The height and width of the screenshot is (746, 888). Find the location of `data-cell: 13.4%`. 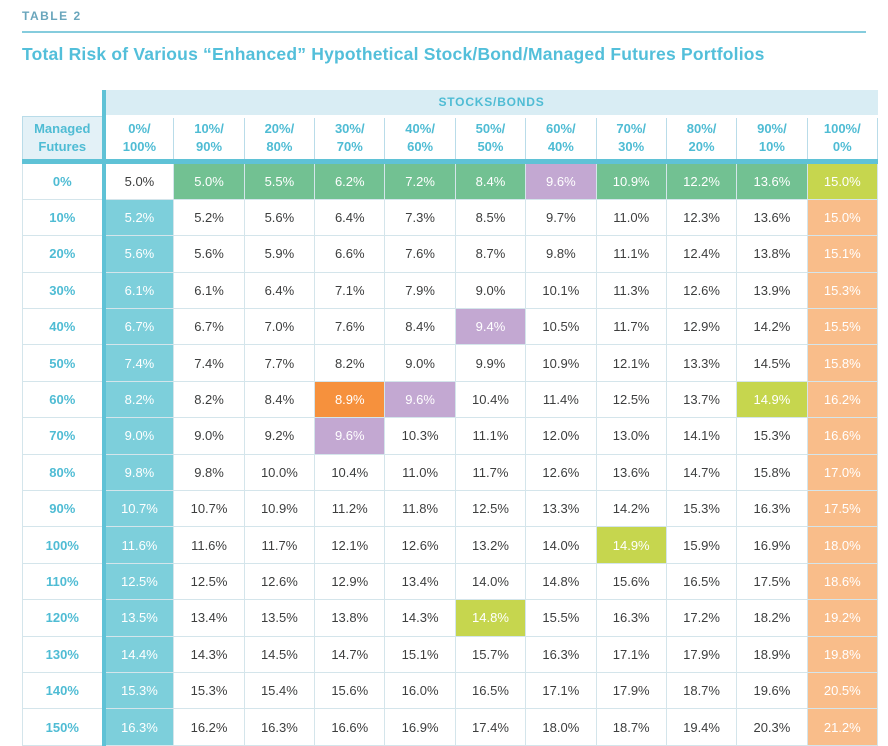

data-cell: 13.4% is located at coordinates (420, 581).